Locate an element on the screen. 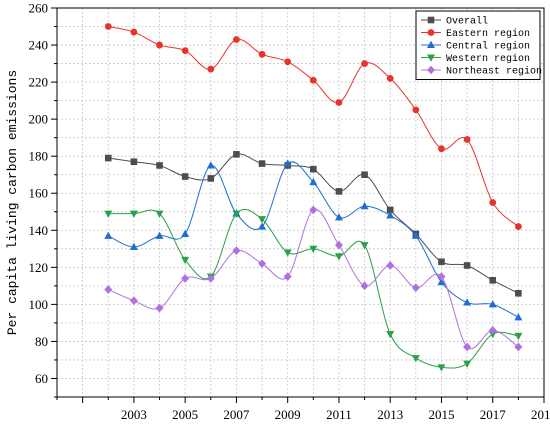  x-tick-label: 2005 is located at coordinates (185, 414).